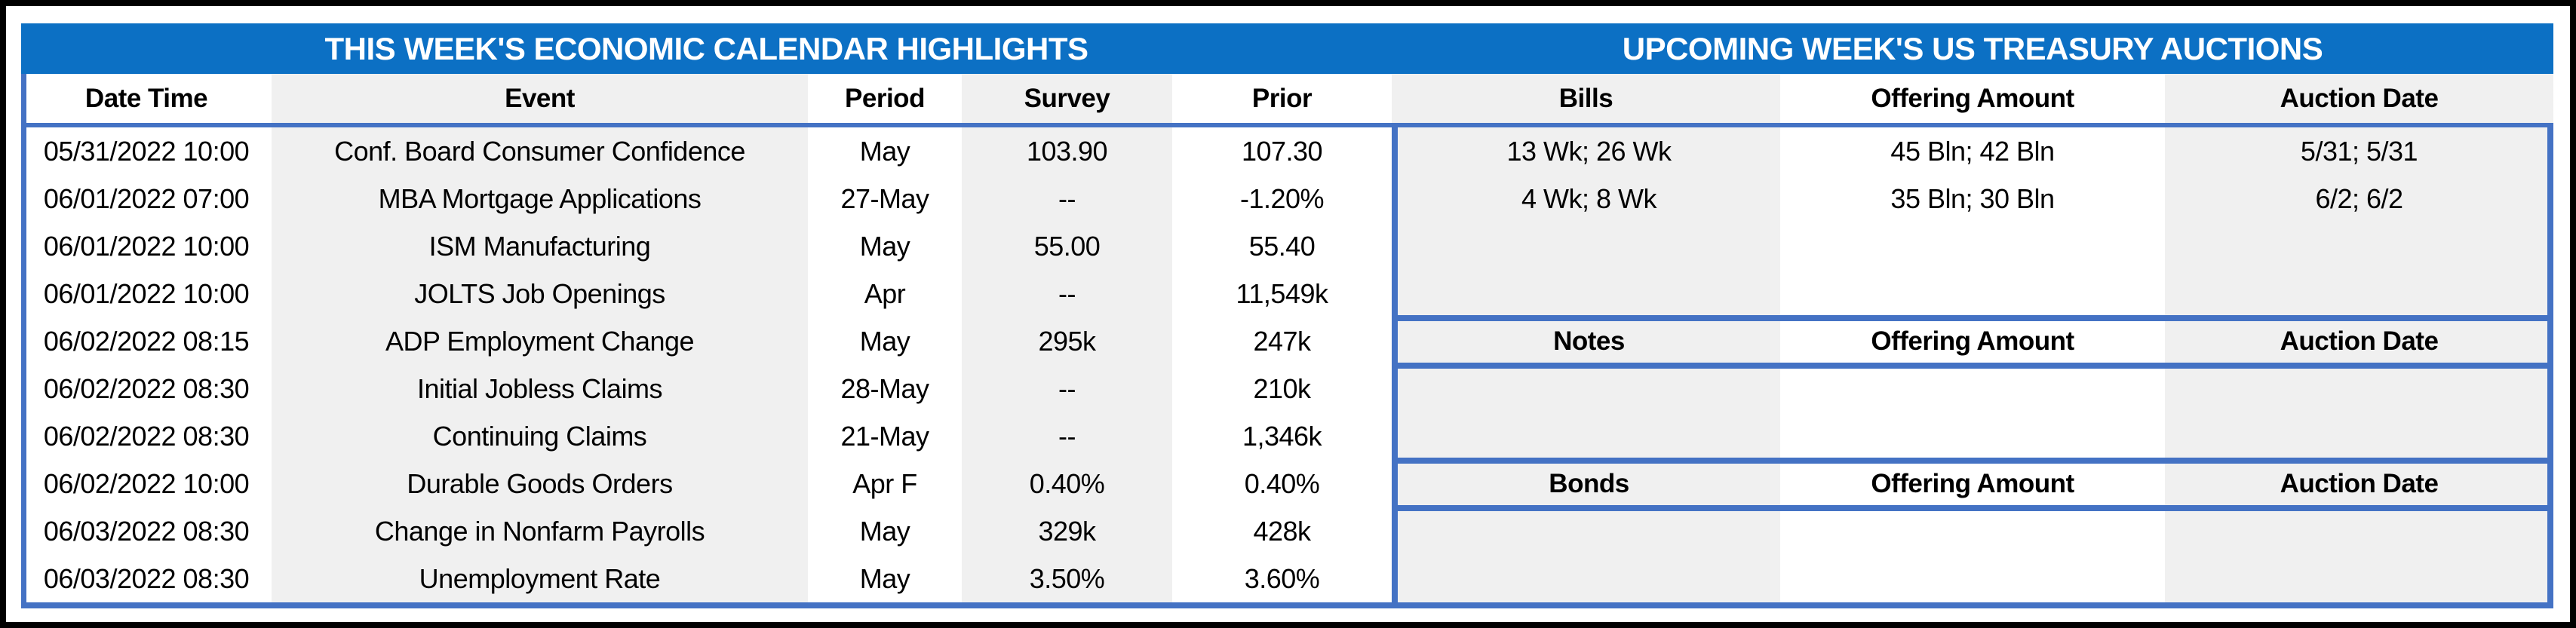 The height and width of the screenshot is (628, 2576). What do you see at coordinates (1972, 461) in the screenshot?
I see `bonds-section-top-line` at bounding box center [1972, 461].